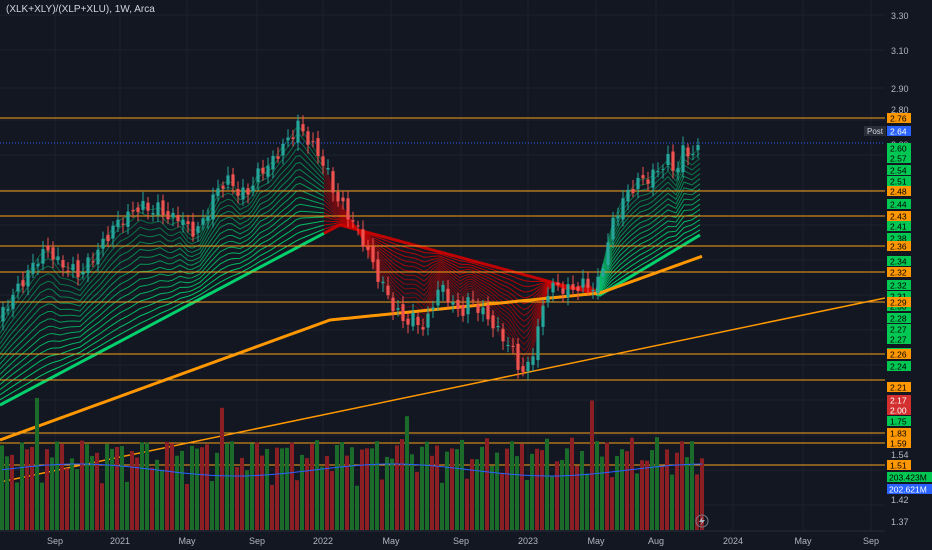 Image resolution: width=932 pixels, height=550 pixels. Describe the element at coordinates (899, 433) in the screenshot. I see `level-value-label: 1.83` at that location.